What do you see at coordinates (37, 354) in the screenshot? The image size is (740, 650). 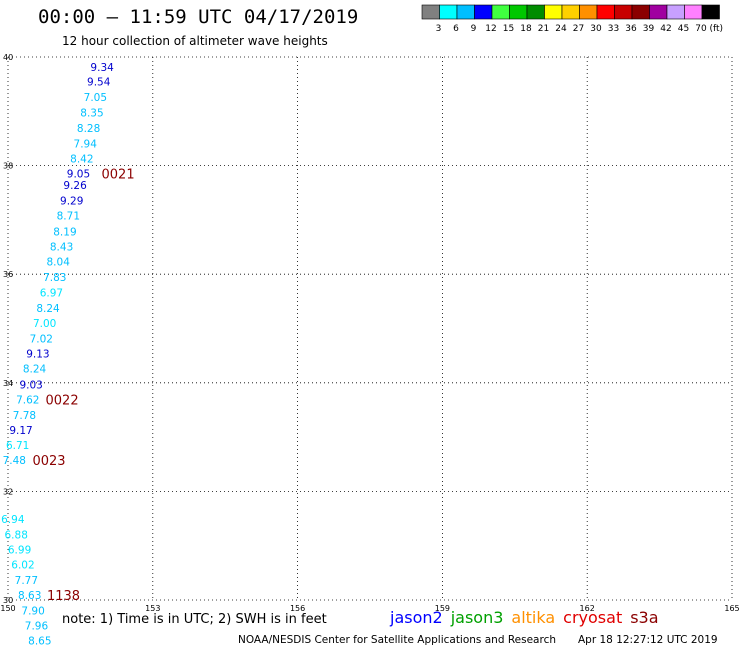 I see `wave-height-value: 9.13` at bounding box center [37, 354].